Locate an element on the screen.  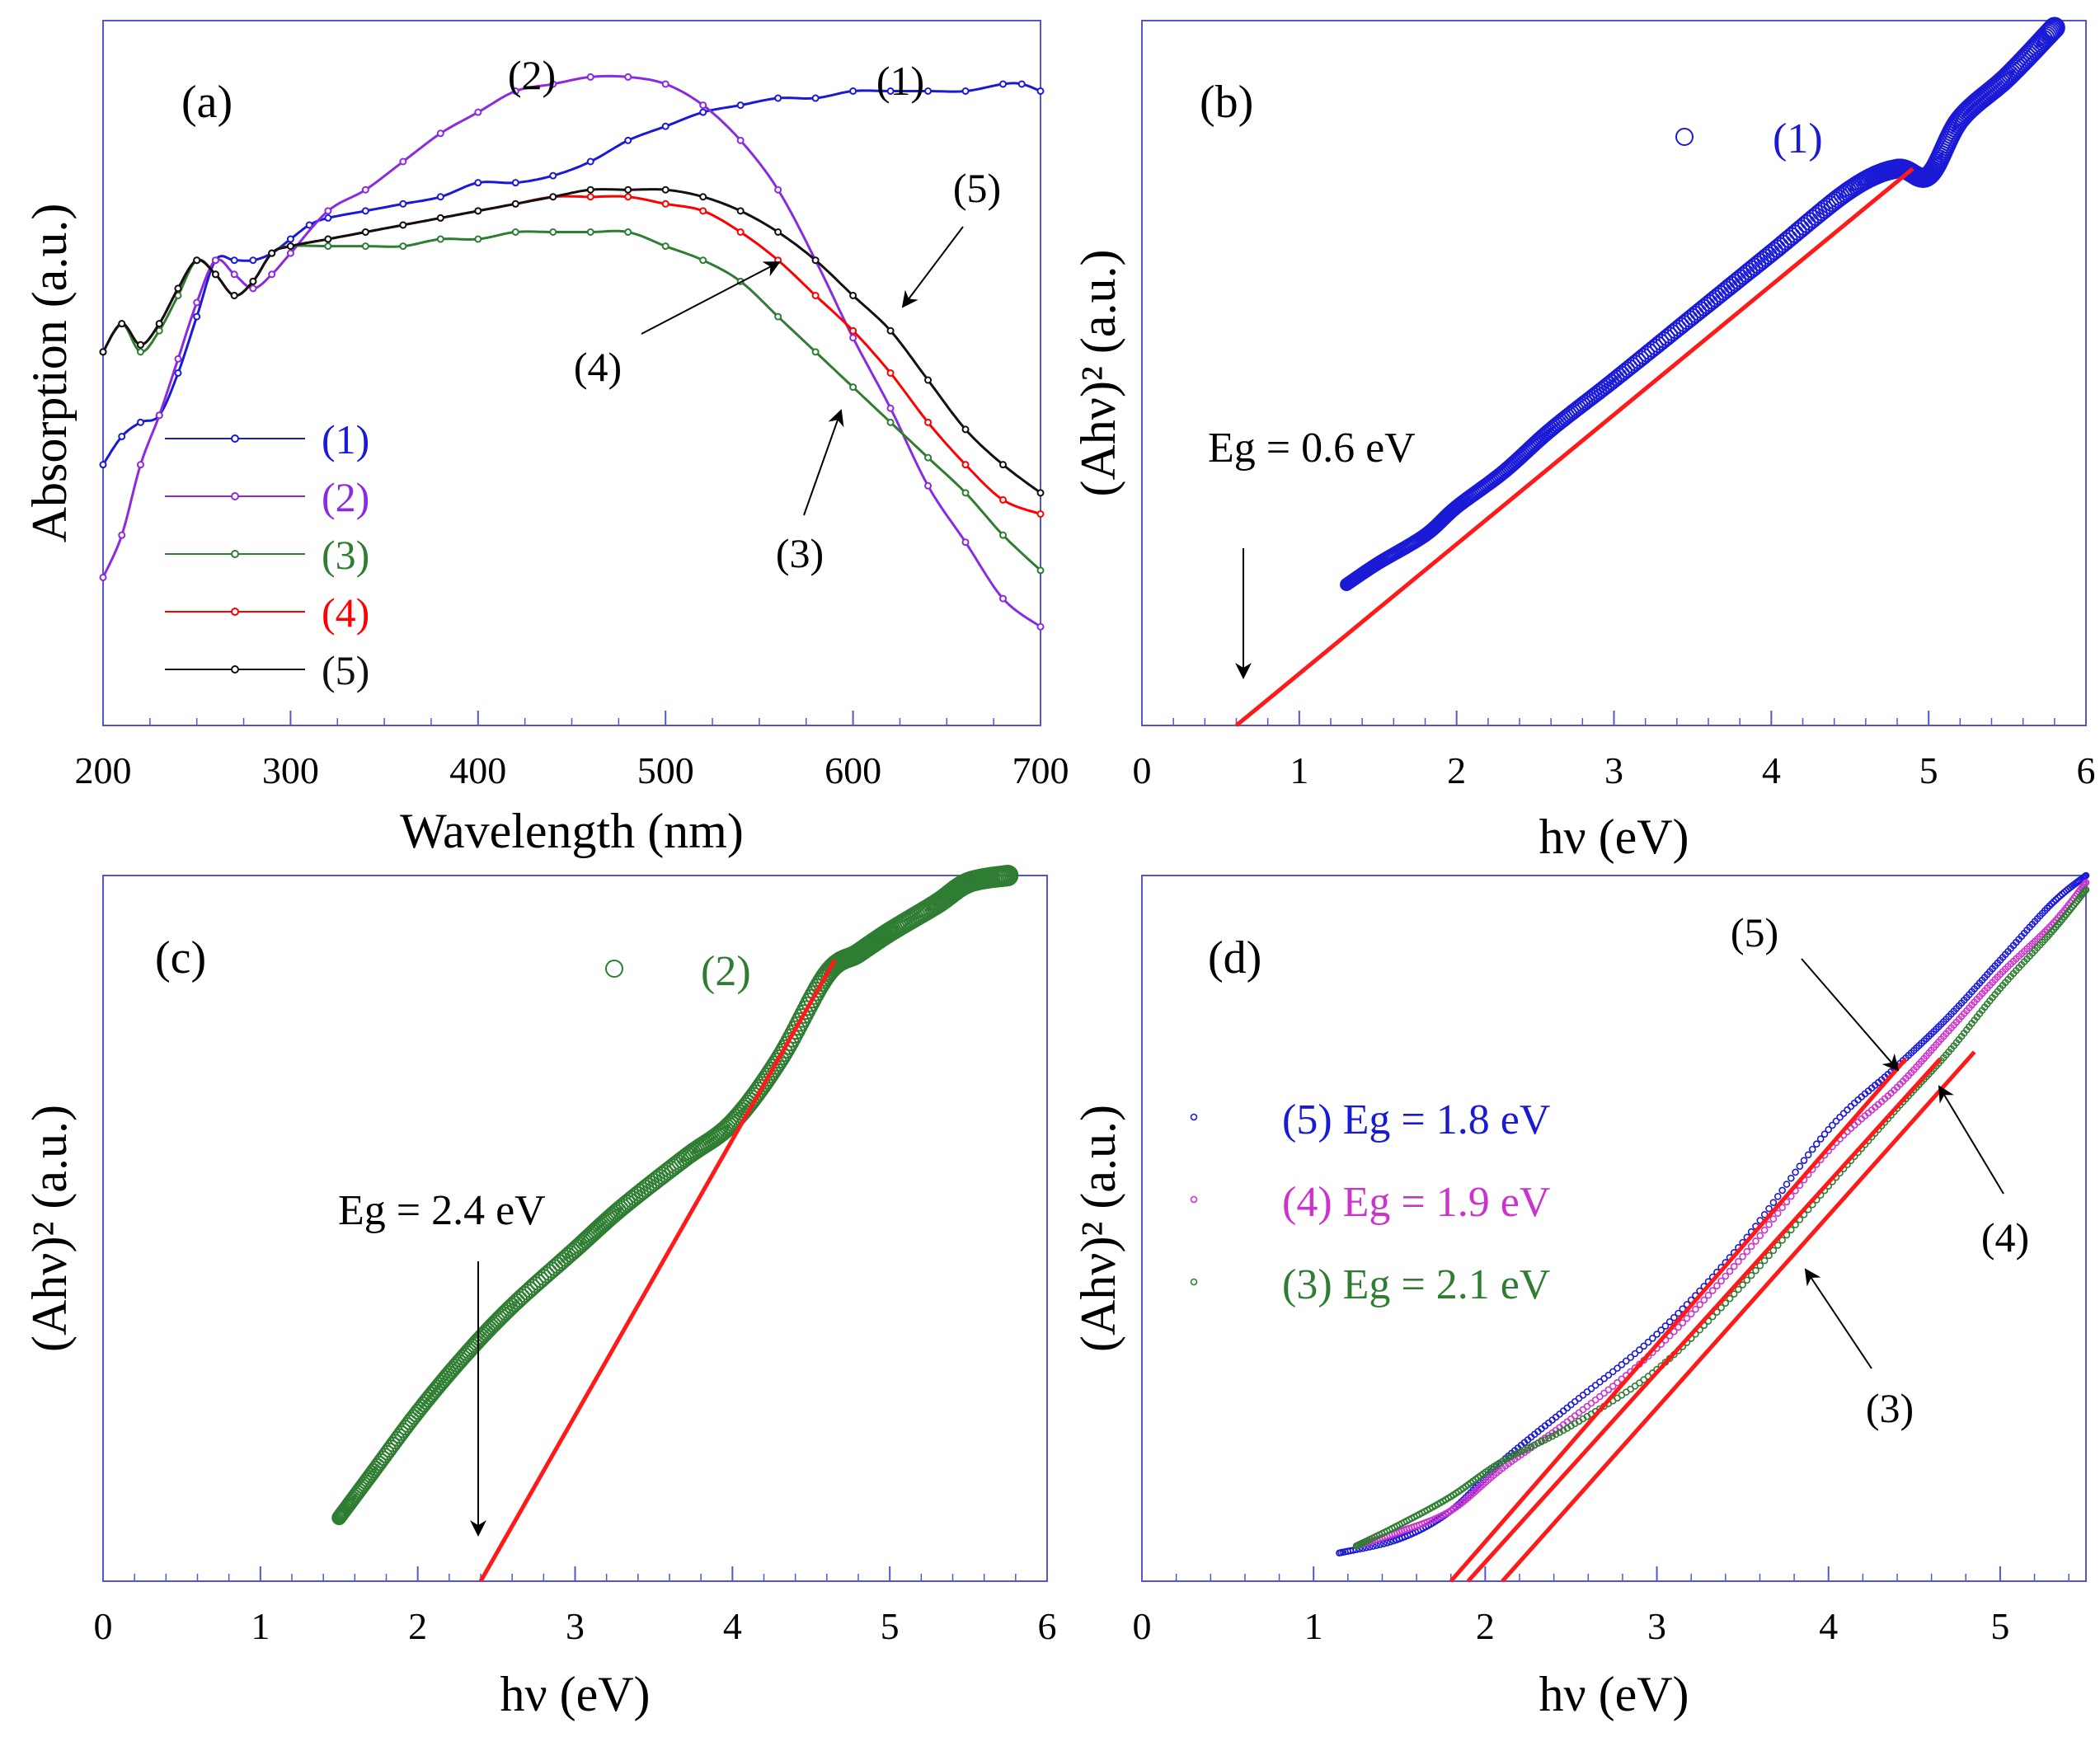
panel-label: (a) is located at coordinates (207, 102).